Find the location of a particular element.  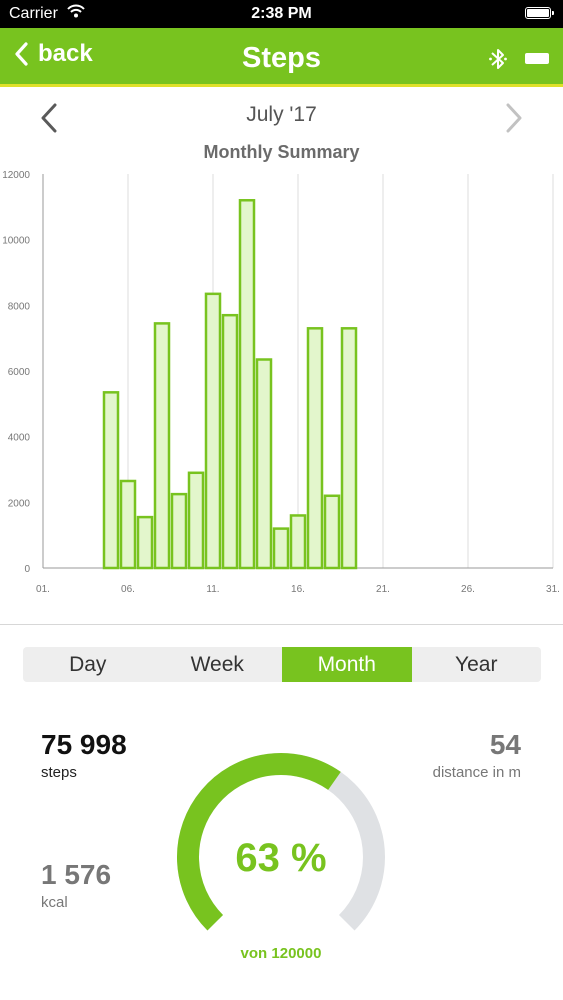

goal-percent: 63 % is located at coordinates (281, 858).